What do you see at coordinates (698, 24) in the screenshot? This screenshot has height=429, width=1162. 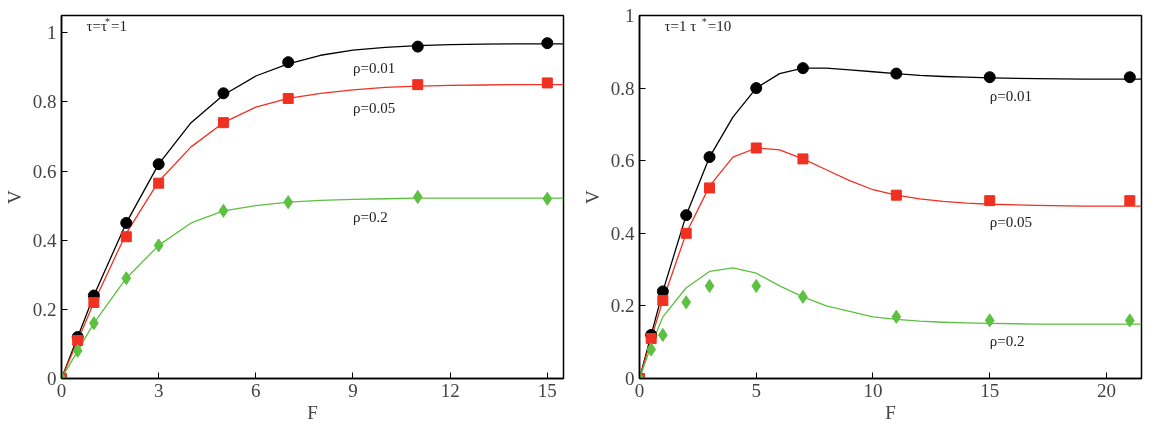 I see `annotation: τ=1 τ*=10` at bounding box center [698, 24].